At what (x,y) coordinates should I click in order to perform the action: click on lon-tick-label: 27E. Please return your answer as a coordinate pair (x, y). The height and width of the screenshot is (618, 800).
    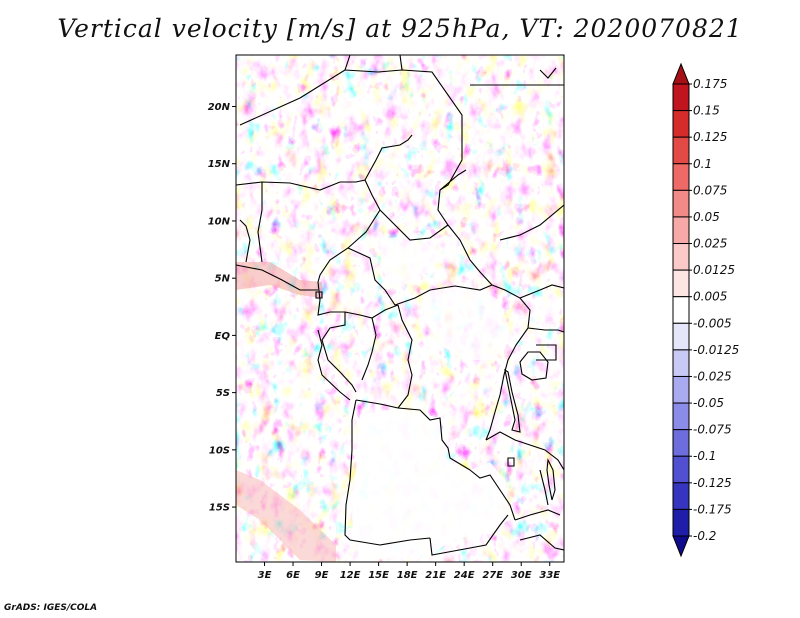
    Looking at the image, I should click on (492, 575).